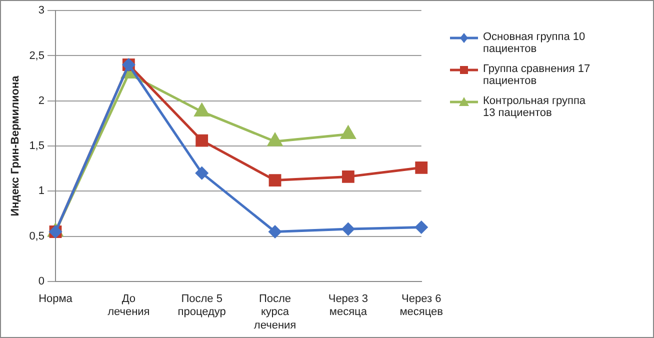 The image size is (654, 338). I want to click on x-tick-label: После курса лечения, so click(275, 312).